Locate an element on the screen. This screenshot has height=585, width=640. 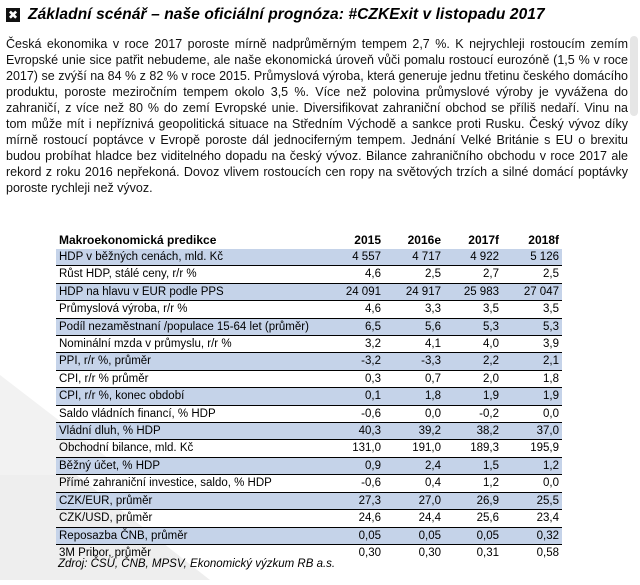
row-label: 3M Pribor, průměr is located at coordinates (105, 552).